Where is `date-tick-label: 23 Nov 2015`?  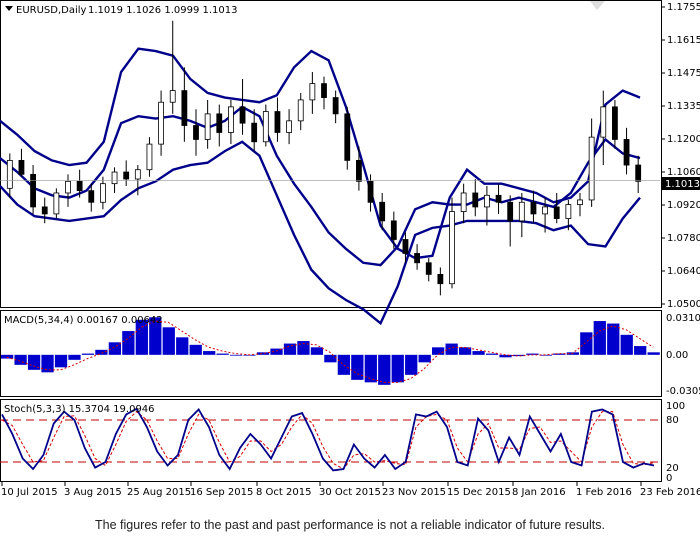
date-tick-label: 23 Nov 2015 is located at coordinates (414, 492).